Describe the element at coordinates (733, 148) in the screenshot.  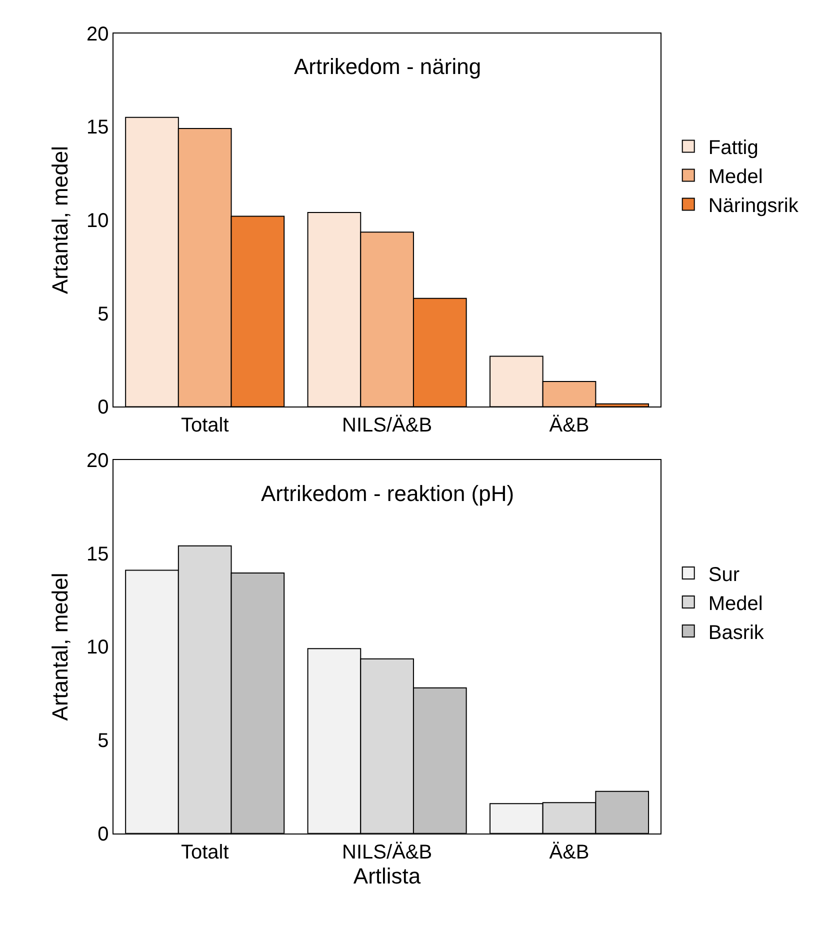
I see `legend-label: Fattig` at that location.